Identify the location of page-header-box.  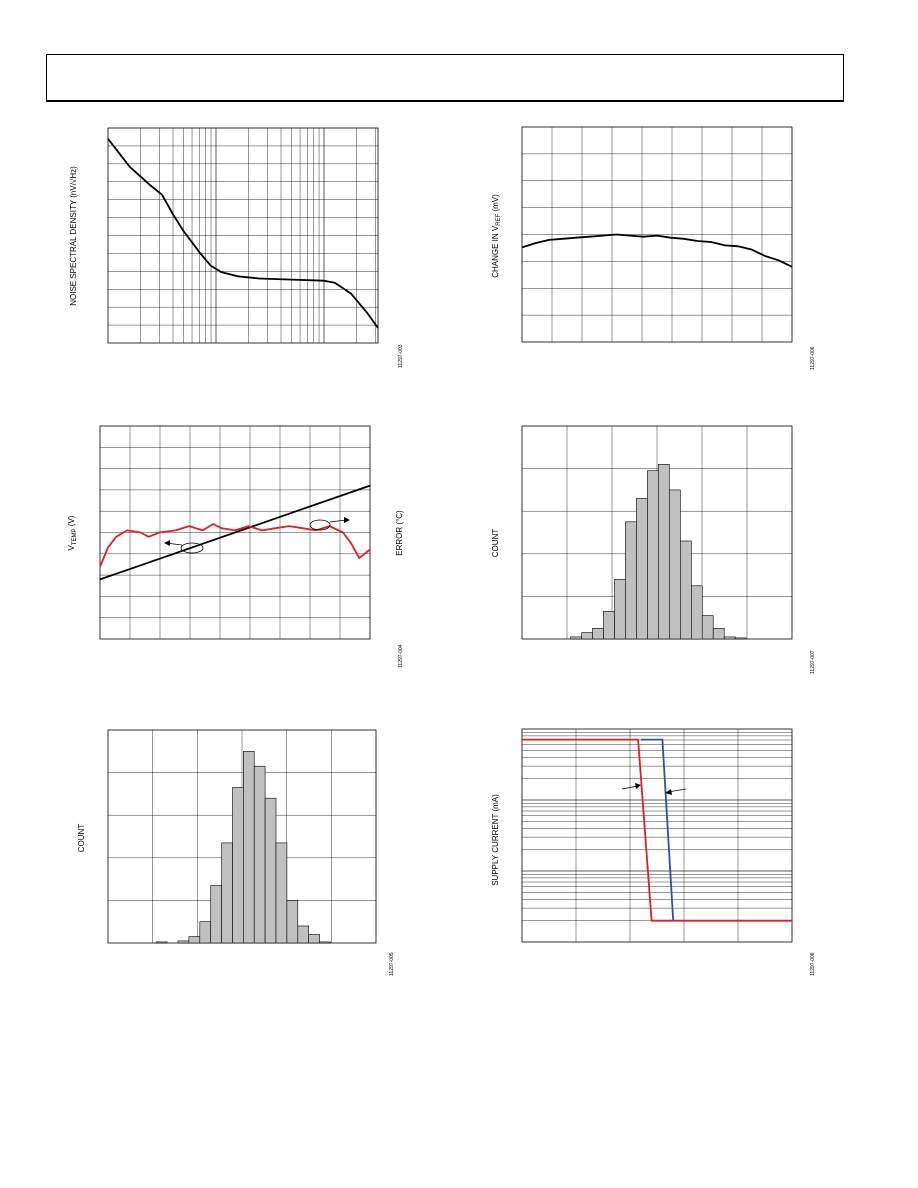
(445, 78).